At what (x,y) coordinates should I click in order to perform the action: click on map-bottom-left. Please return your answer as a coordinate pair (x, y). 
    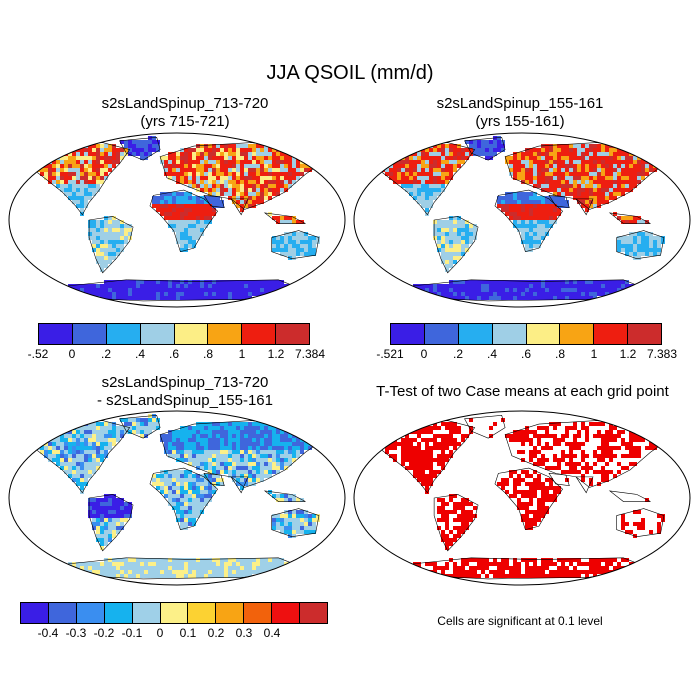
    Looking at the image, I should click on (177, 498).